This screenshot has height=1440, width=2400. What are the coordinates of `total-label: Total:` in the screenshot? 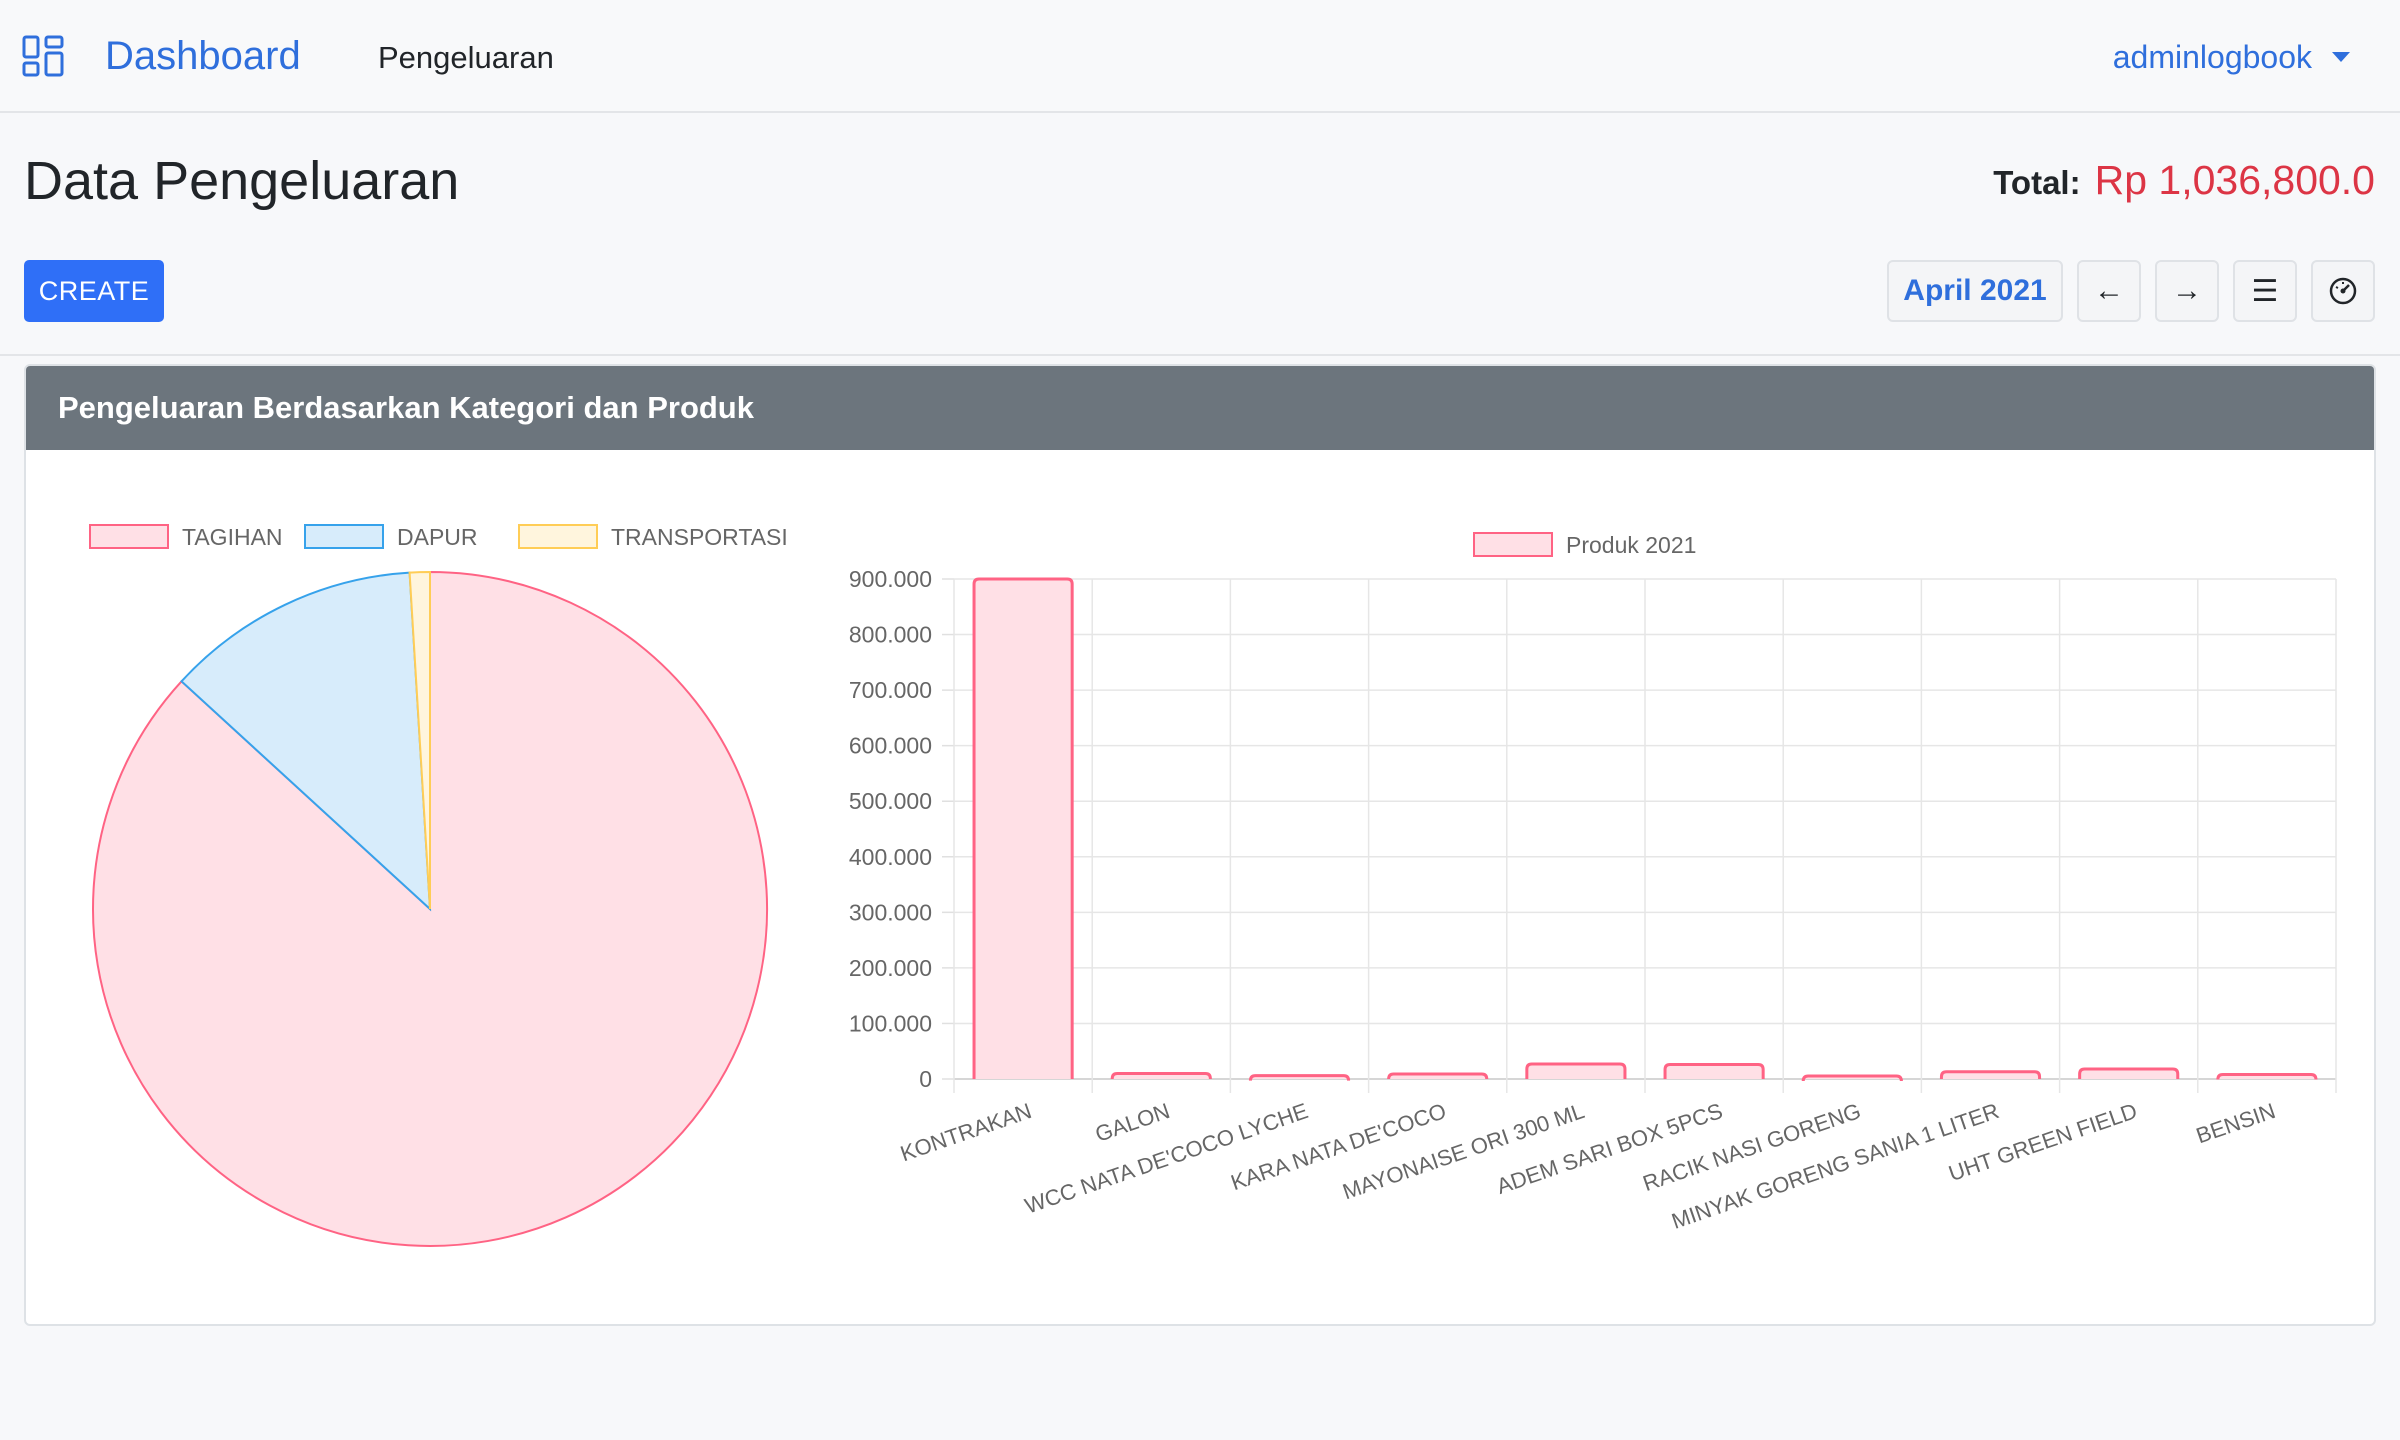 It's located at (2037, 182).